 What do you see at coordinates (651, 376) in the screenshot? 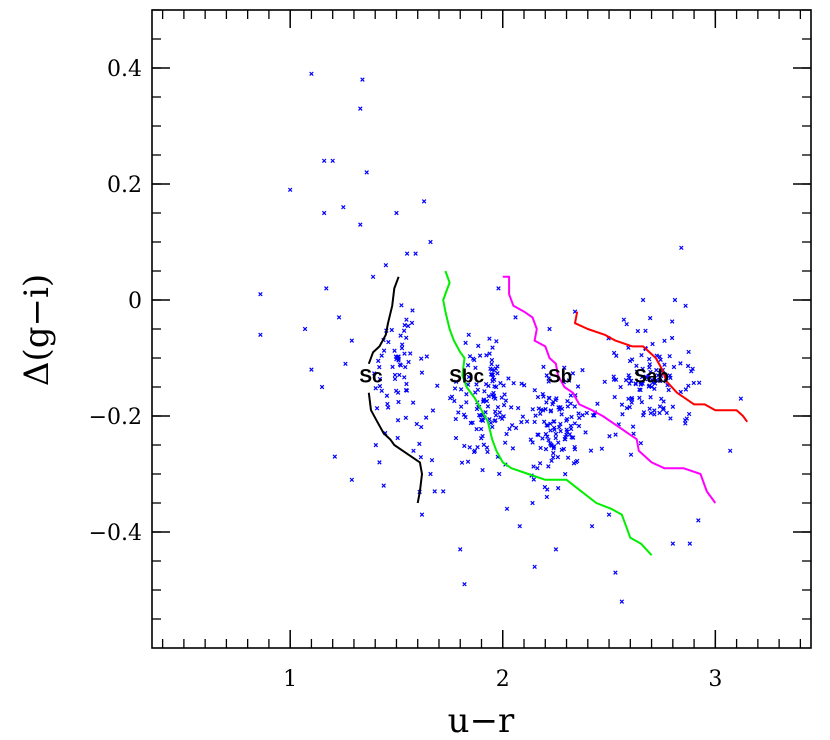
I see `curve-label-sab: Sab` at bounding box center [651, 376].